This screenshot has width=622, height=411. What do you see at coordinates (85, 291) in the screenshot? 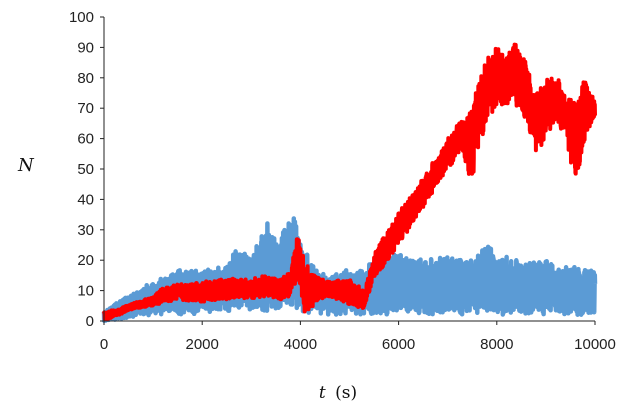
I see `y-tick-label: 10` at bounding box center [85, 291].